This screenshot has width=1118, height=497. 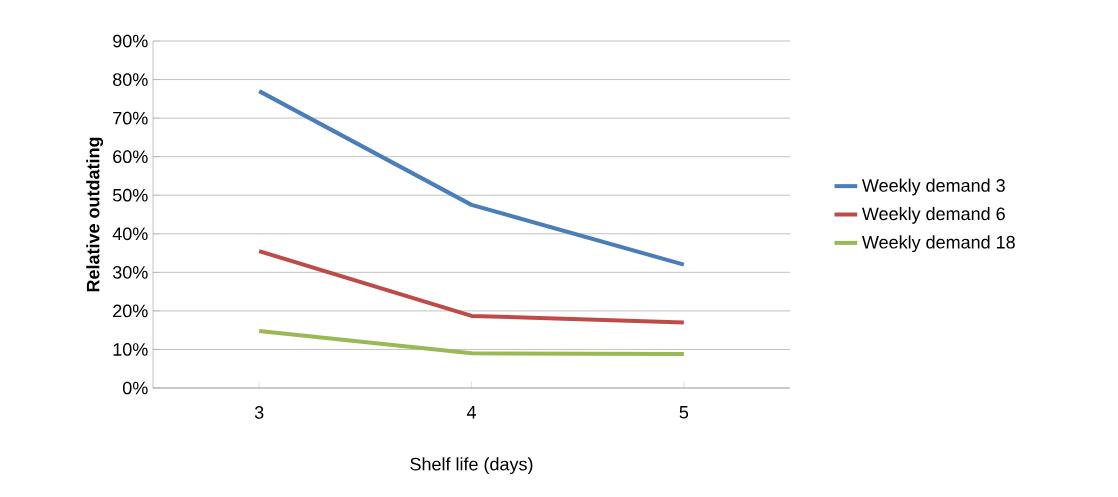 What do you see at coordinates (130, 157) in the screenshot?
I see `y-tick-label: 60%` at bounding box center [130, 157].